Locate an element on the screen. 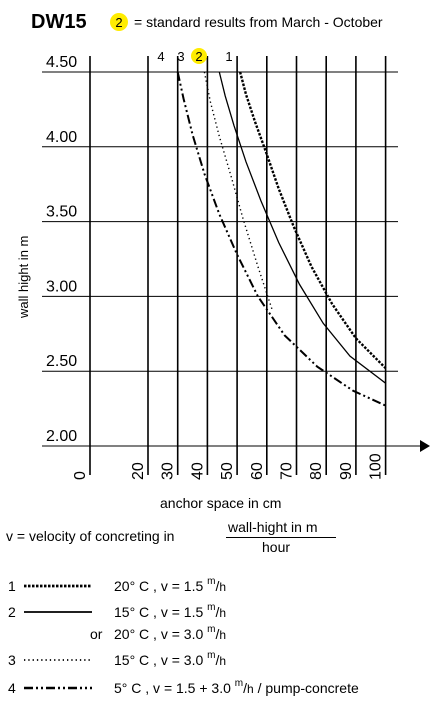 The image size is (430, 702). legend-text: 15° C , v = 3.0 m/h is located at coordinates (170, 659).